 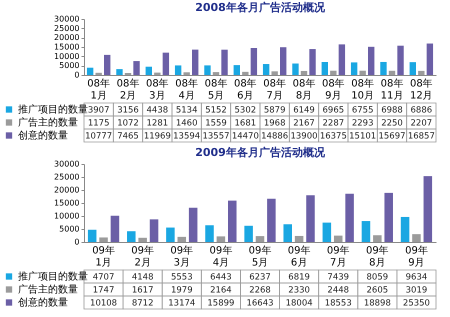 What do you see at coordinates (216, 137) in the screenshot?
I see `data-label: 13557` at bounding box center [216, 137].